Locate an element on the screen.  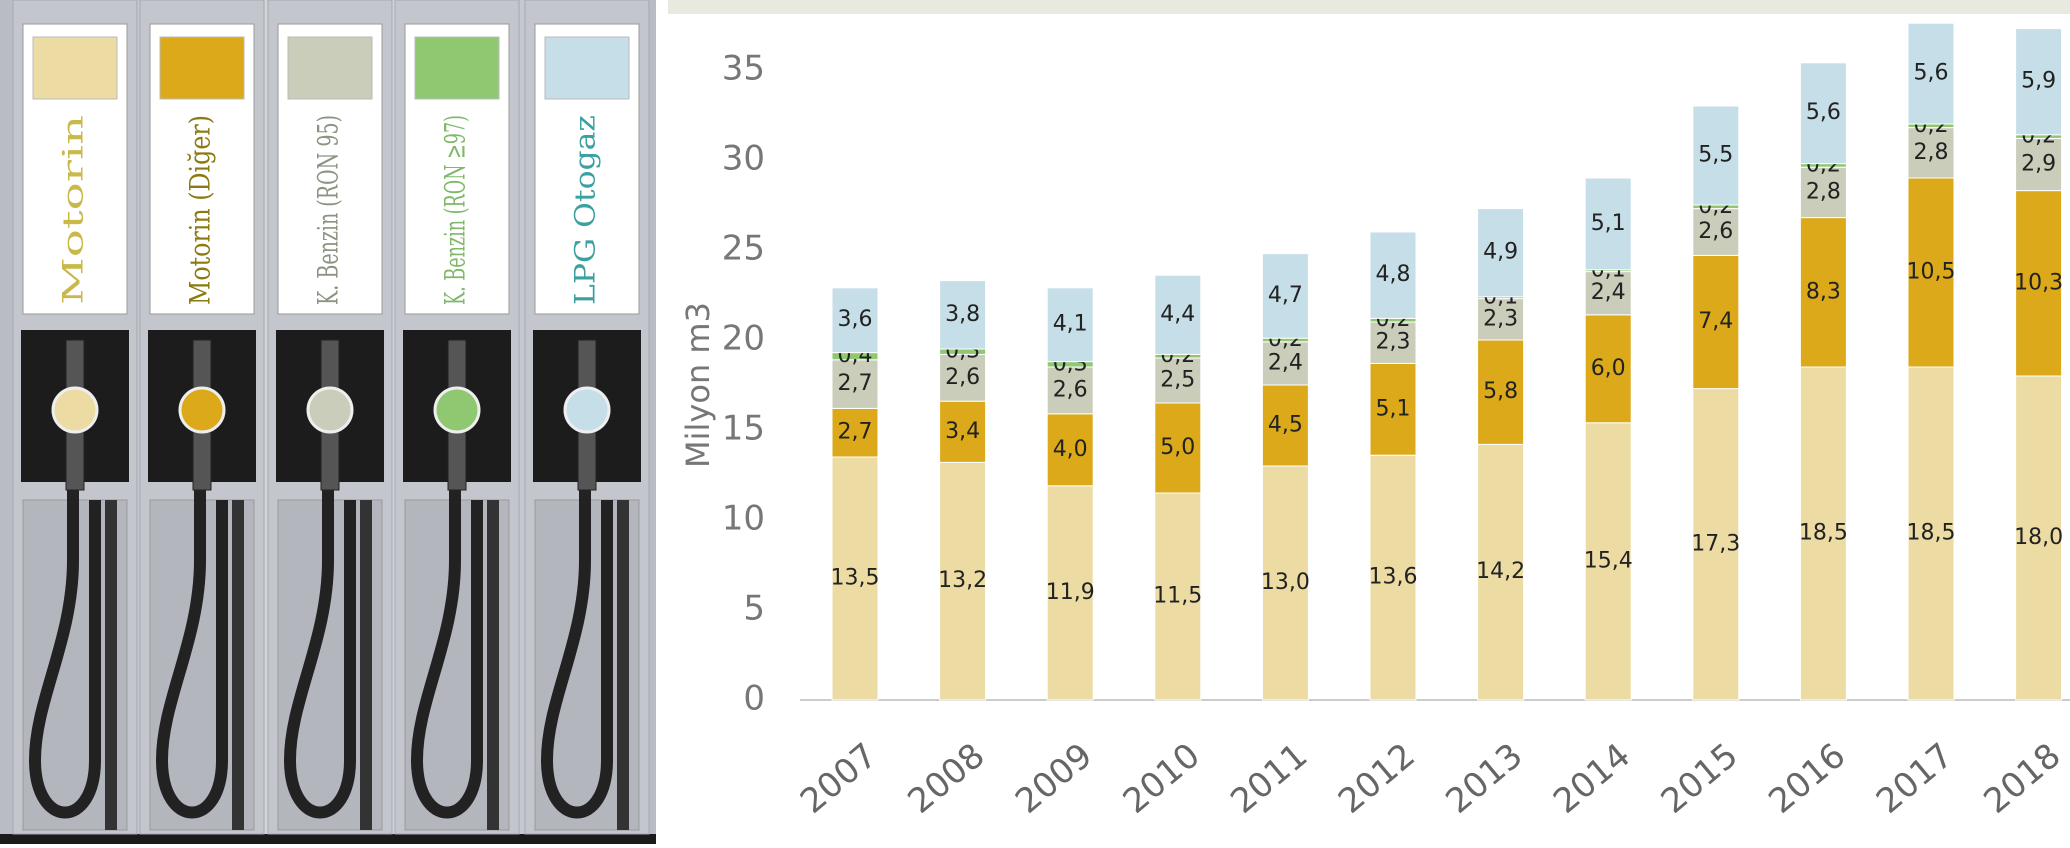
value-label: 2,8 is located at coordinates (1823, 191).